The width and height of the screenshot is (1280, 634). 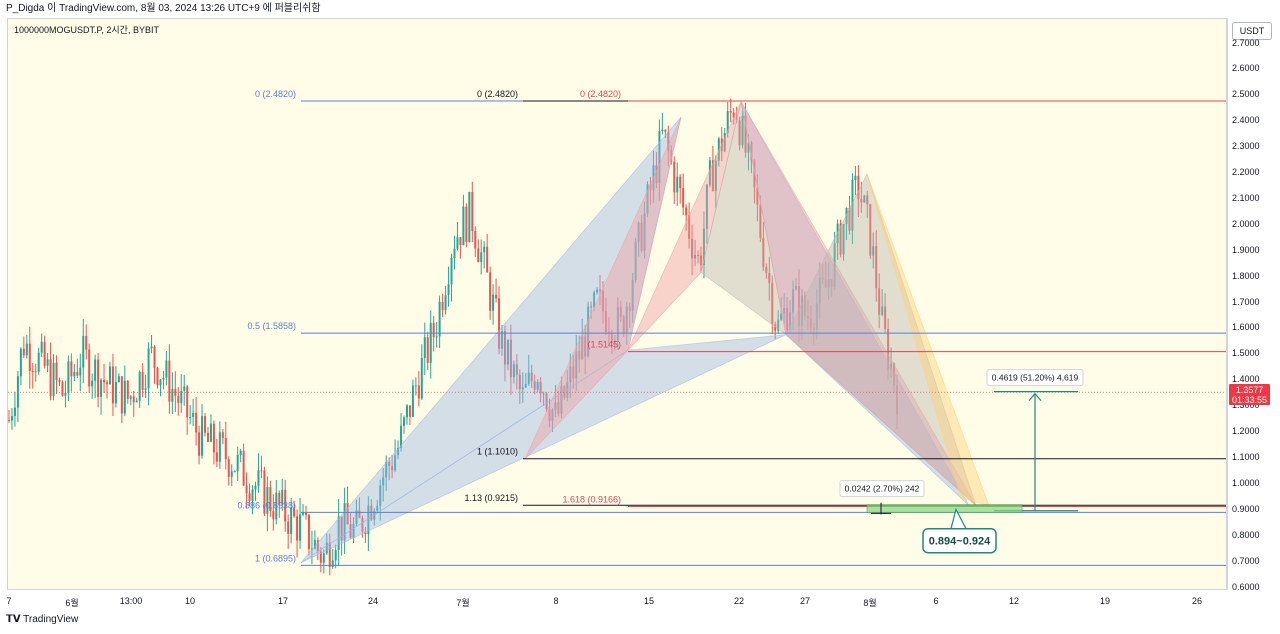 What do you see at coordinates (739, 601) in the screenshot?
I see `time-tick-label: 22` at bounding box center [739, 601].